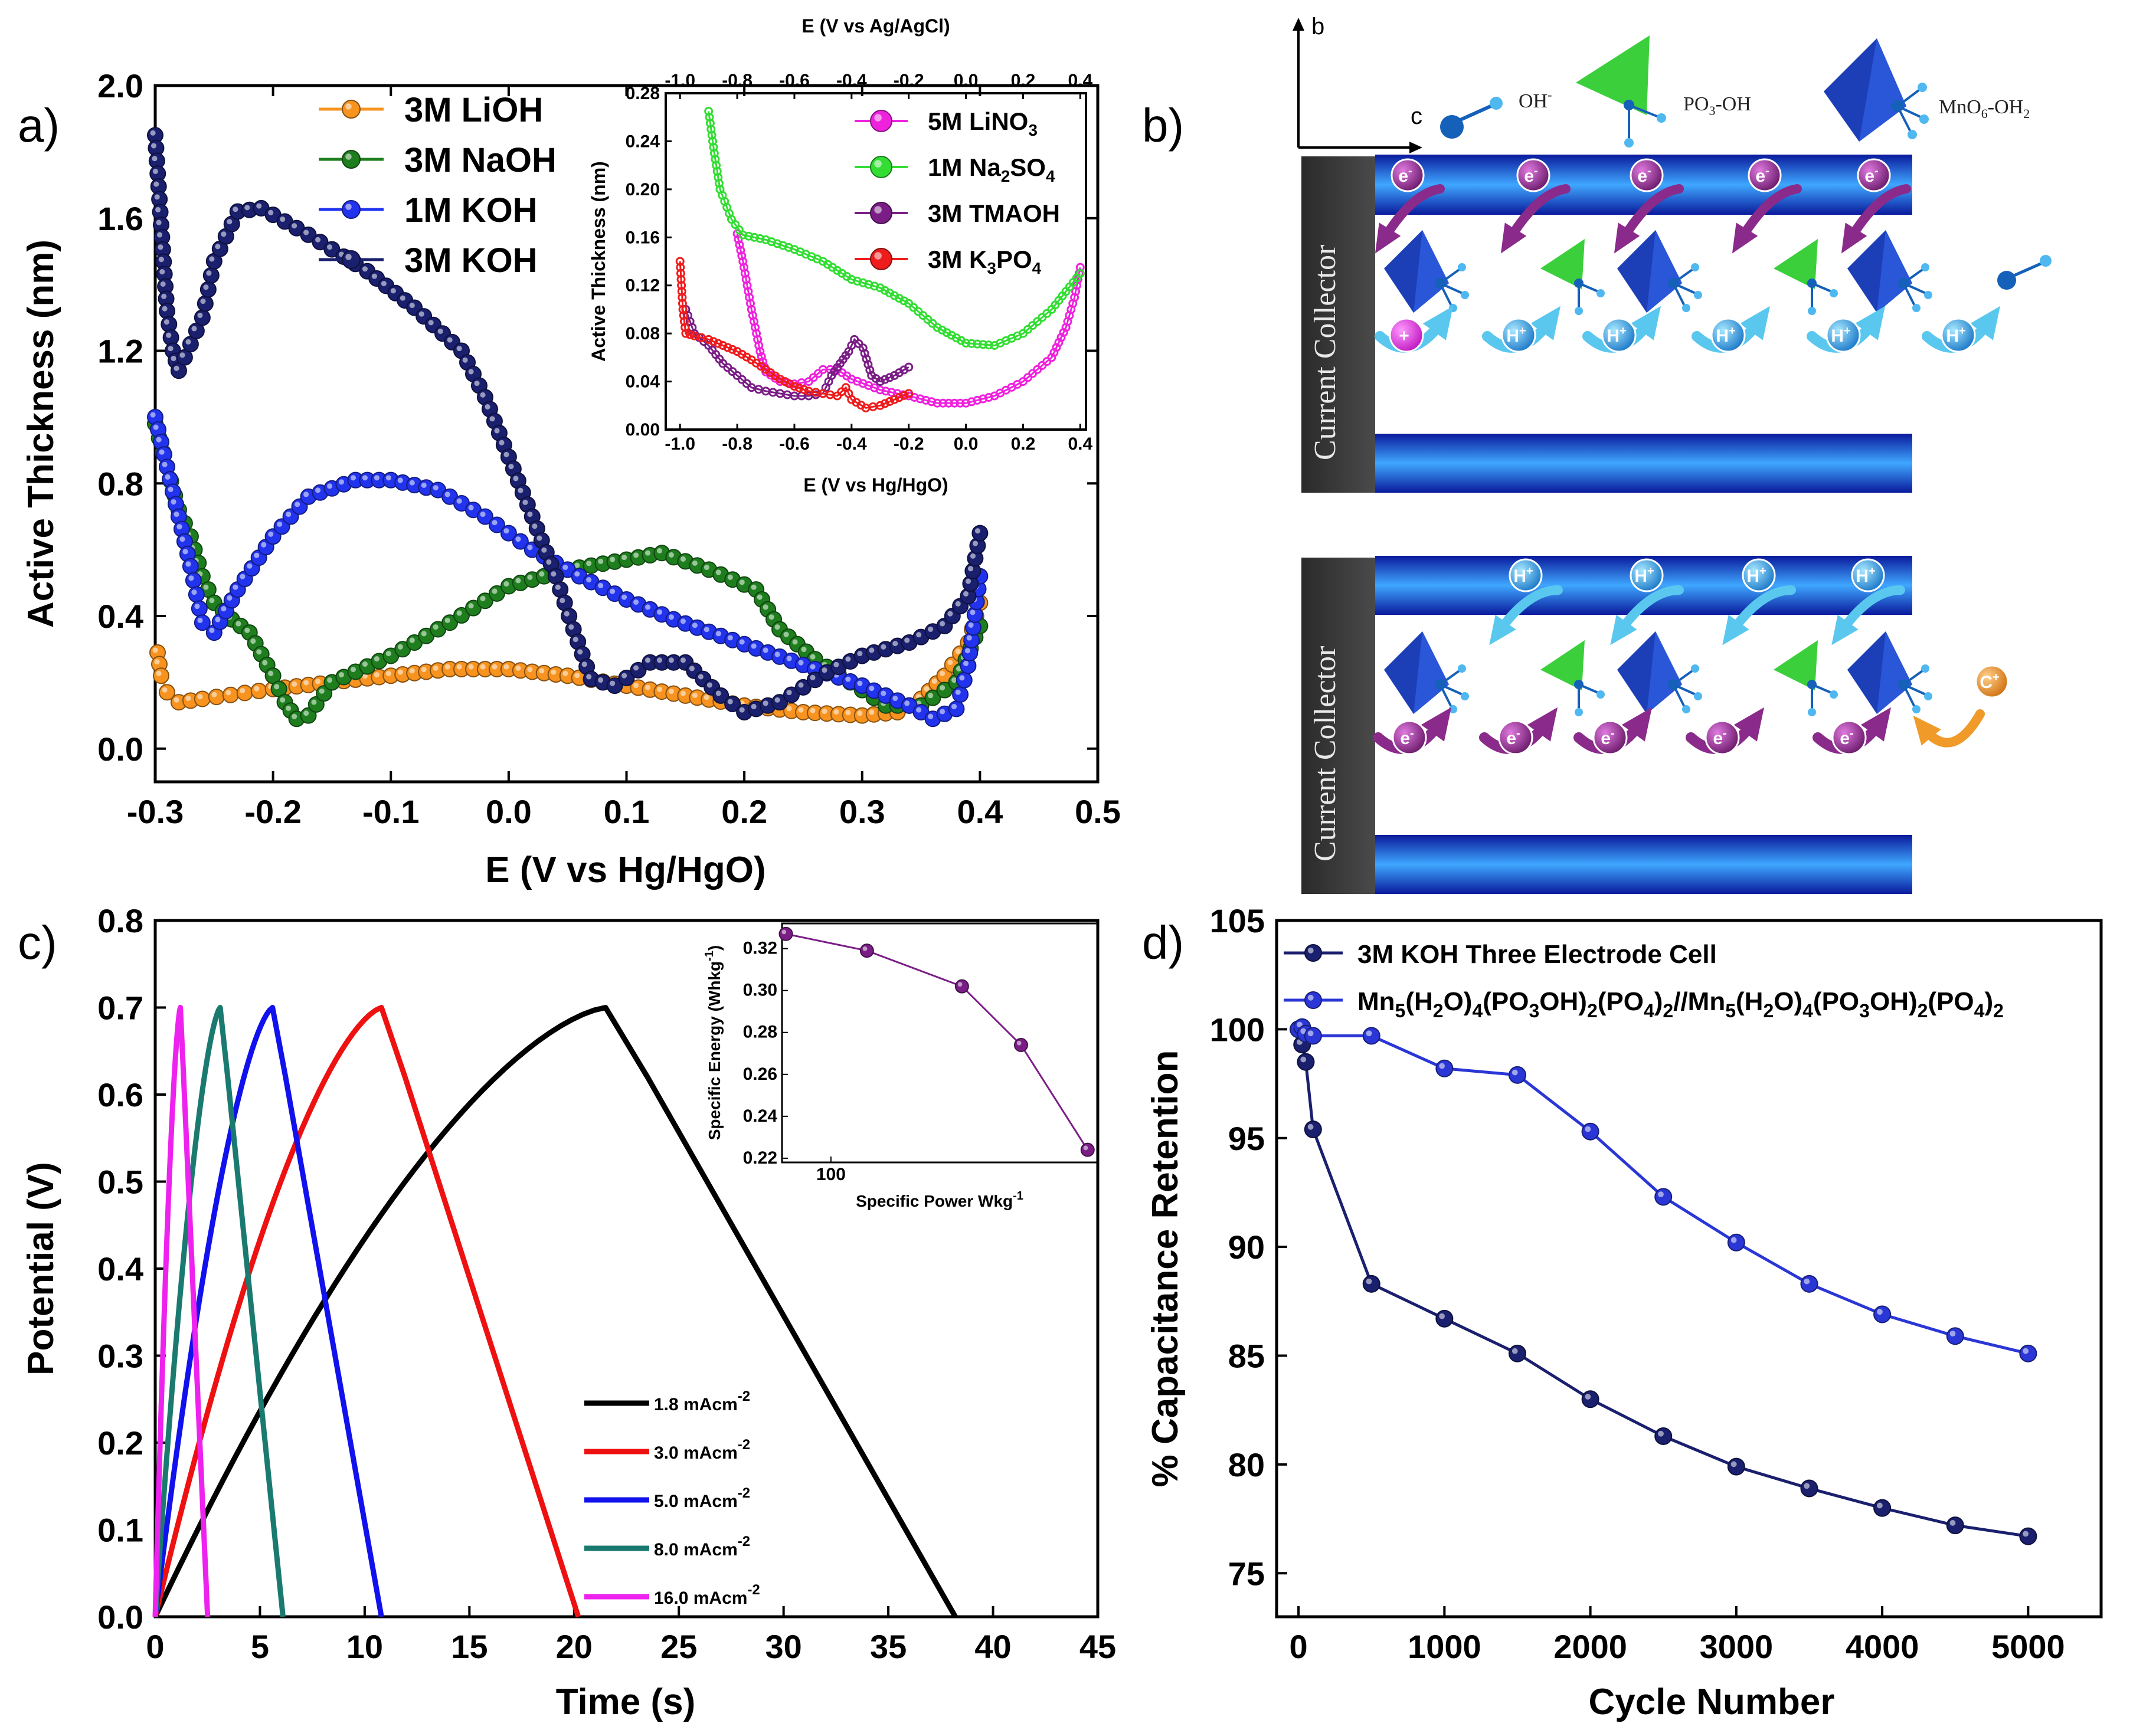  Describe the element at coordinates (1927, 730) in the screenshot. I see `cation-bottom-arrow-head` at that location.